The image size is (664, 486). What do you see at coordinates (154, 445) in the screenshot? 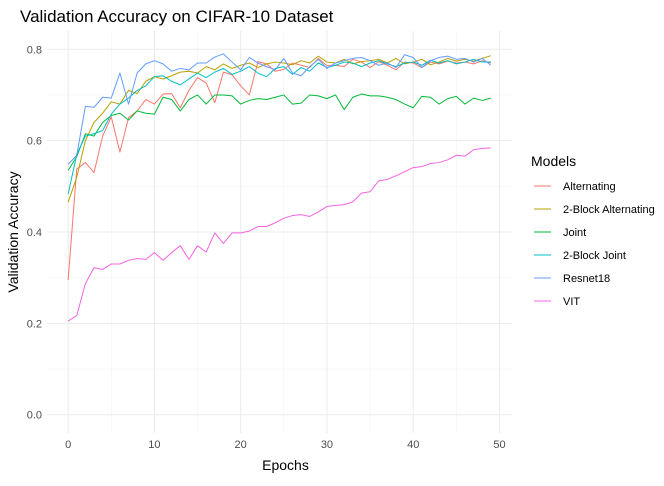
I see `x-tick-label: 10` at bounding box center [154, 445].